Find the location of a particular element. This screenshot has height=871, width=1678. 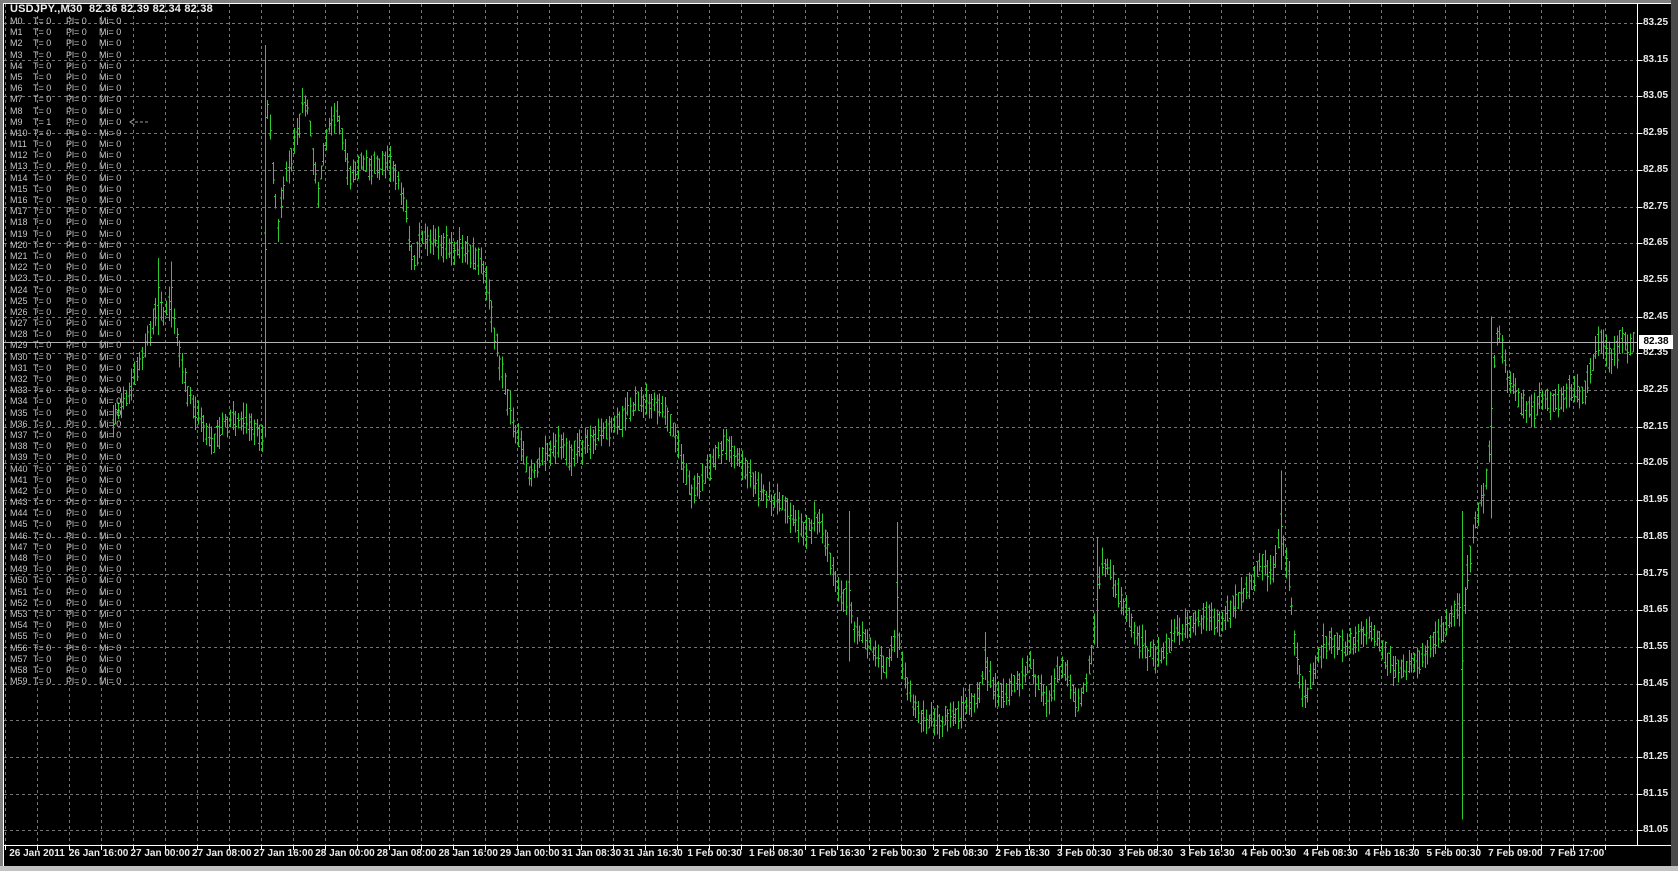

frame-left is located at coordinates (1, 435).